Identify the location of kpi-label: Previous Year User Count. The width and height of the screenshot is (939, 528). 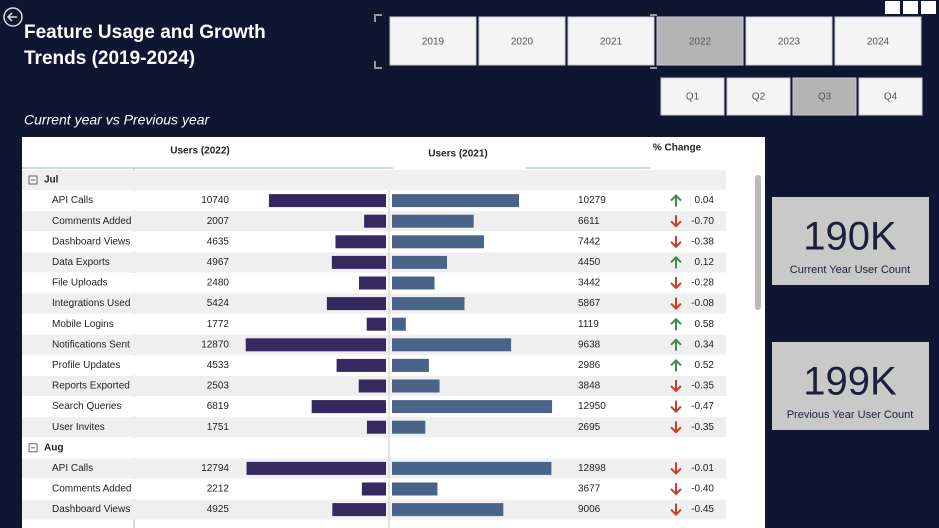
(850, 415).